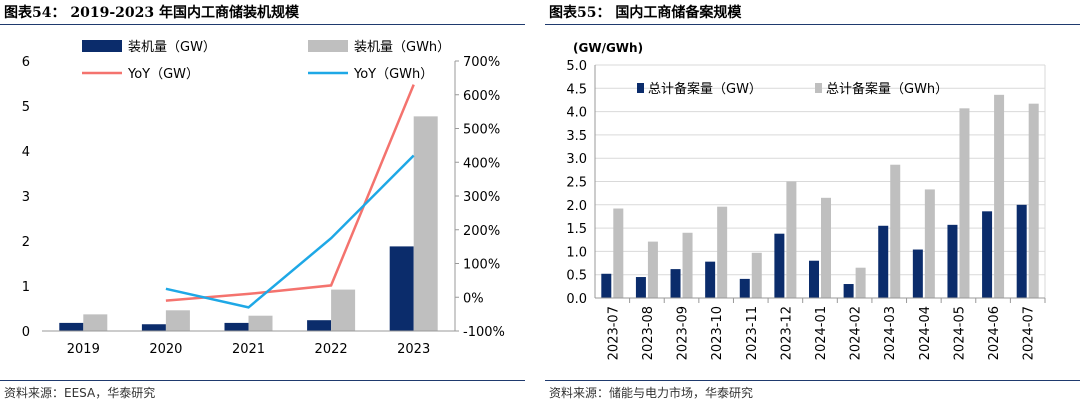 Image resolution: width=1080 pixels, height=411 pixels. I want to click on right-x-tick-label: 2023-07, so click(613, 333).